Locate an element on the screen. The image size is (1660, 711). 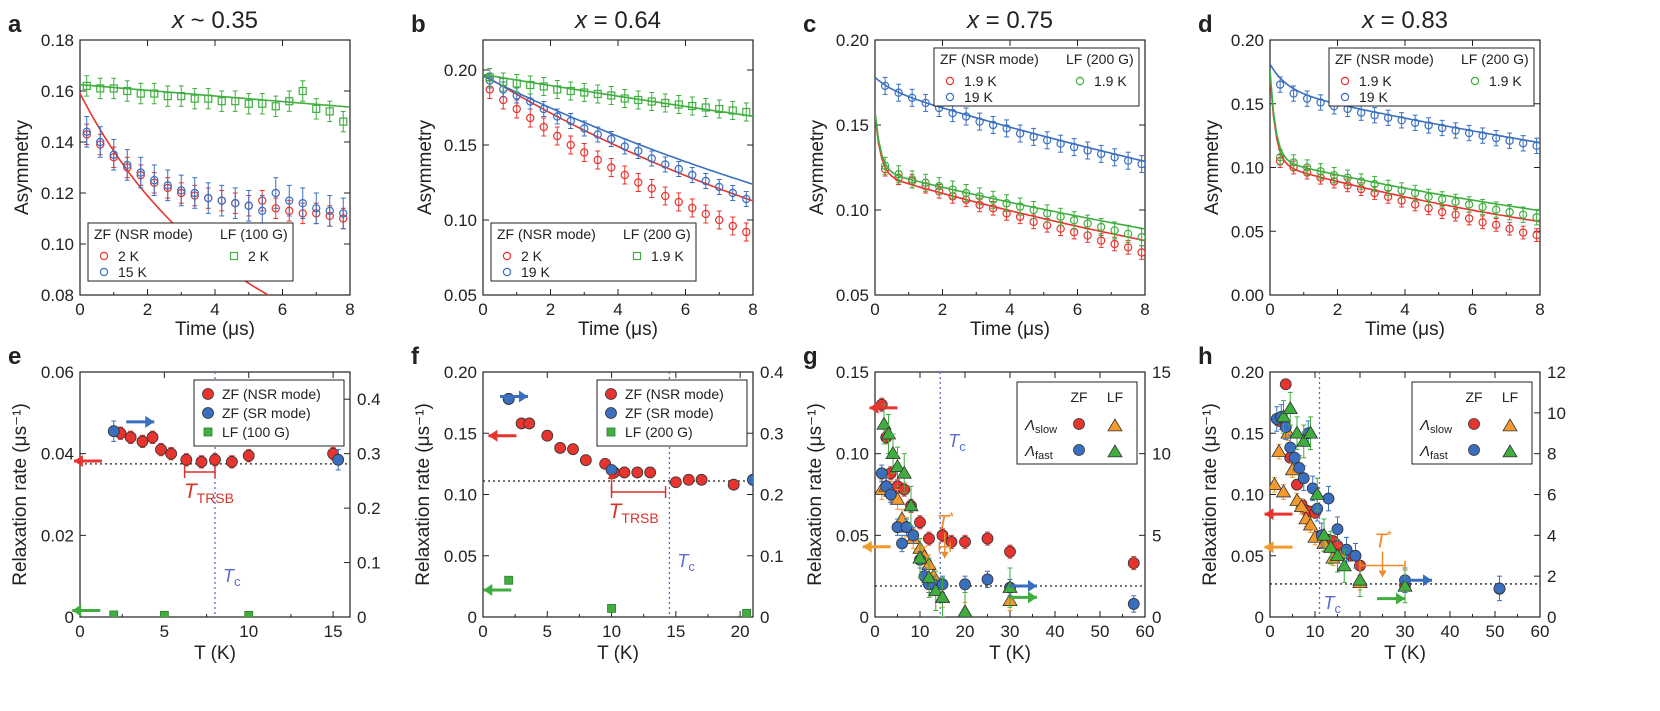
y-tick-label: 0.10 is located at coordinates (57, 244).